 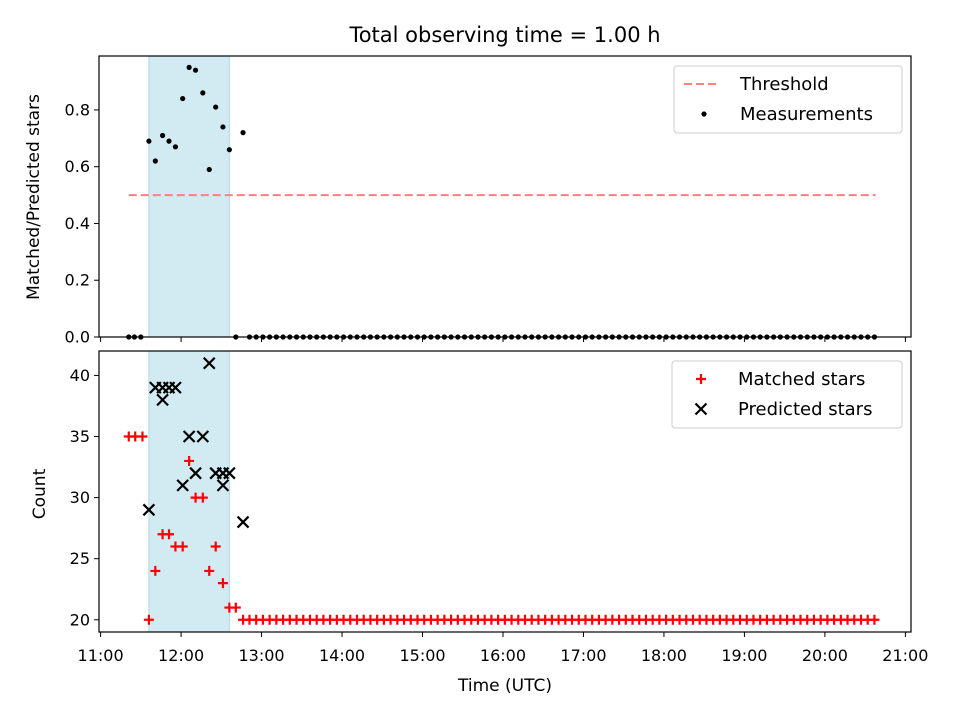 I want to click on x-tick-label: 21:00, so click(x=905, y=655).